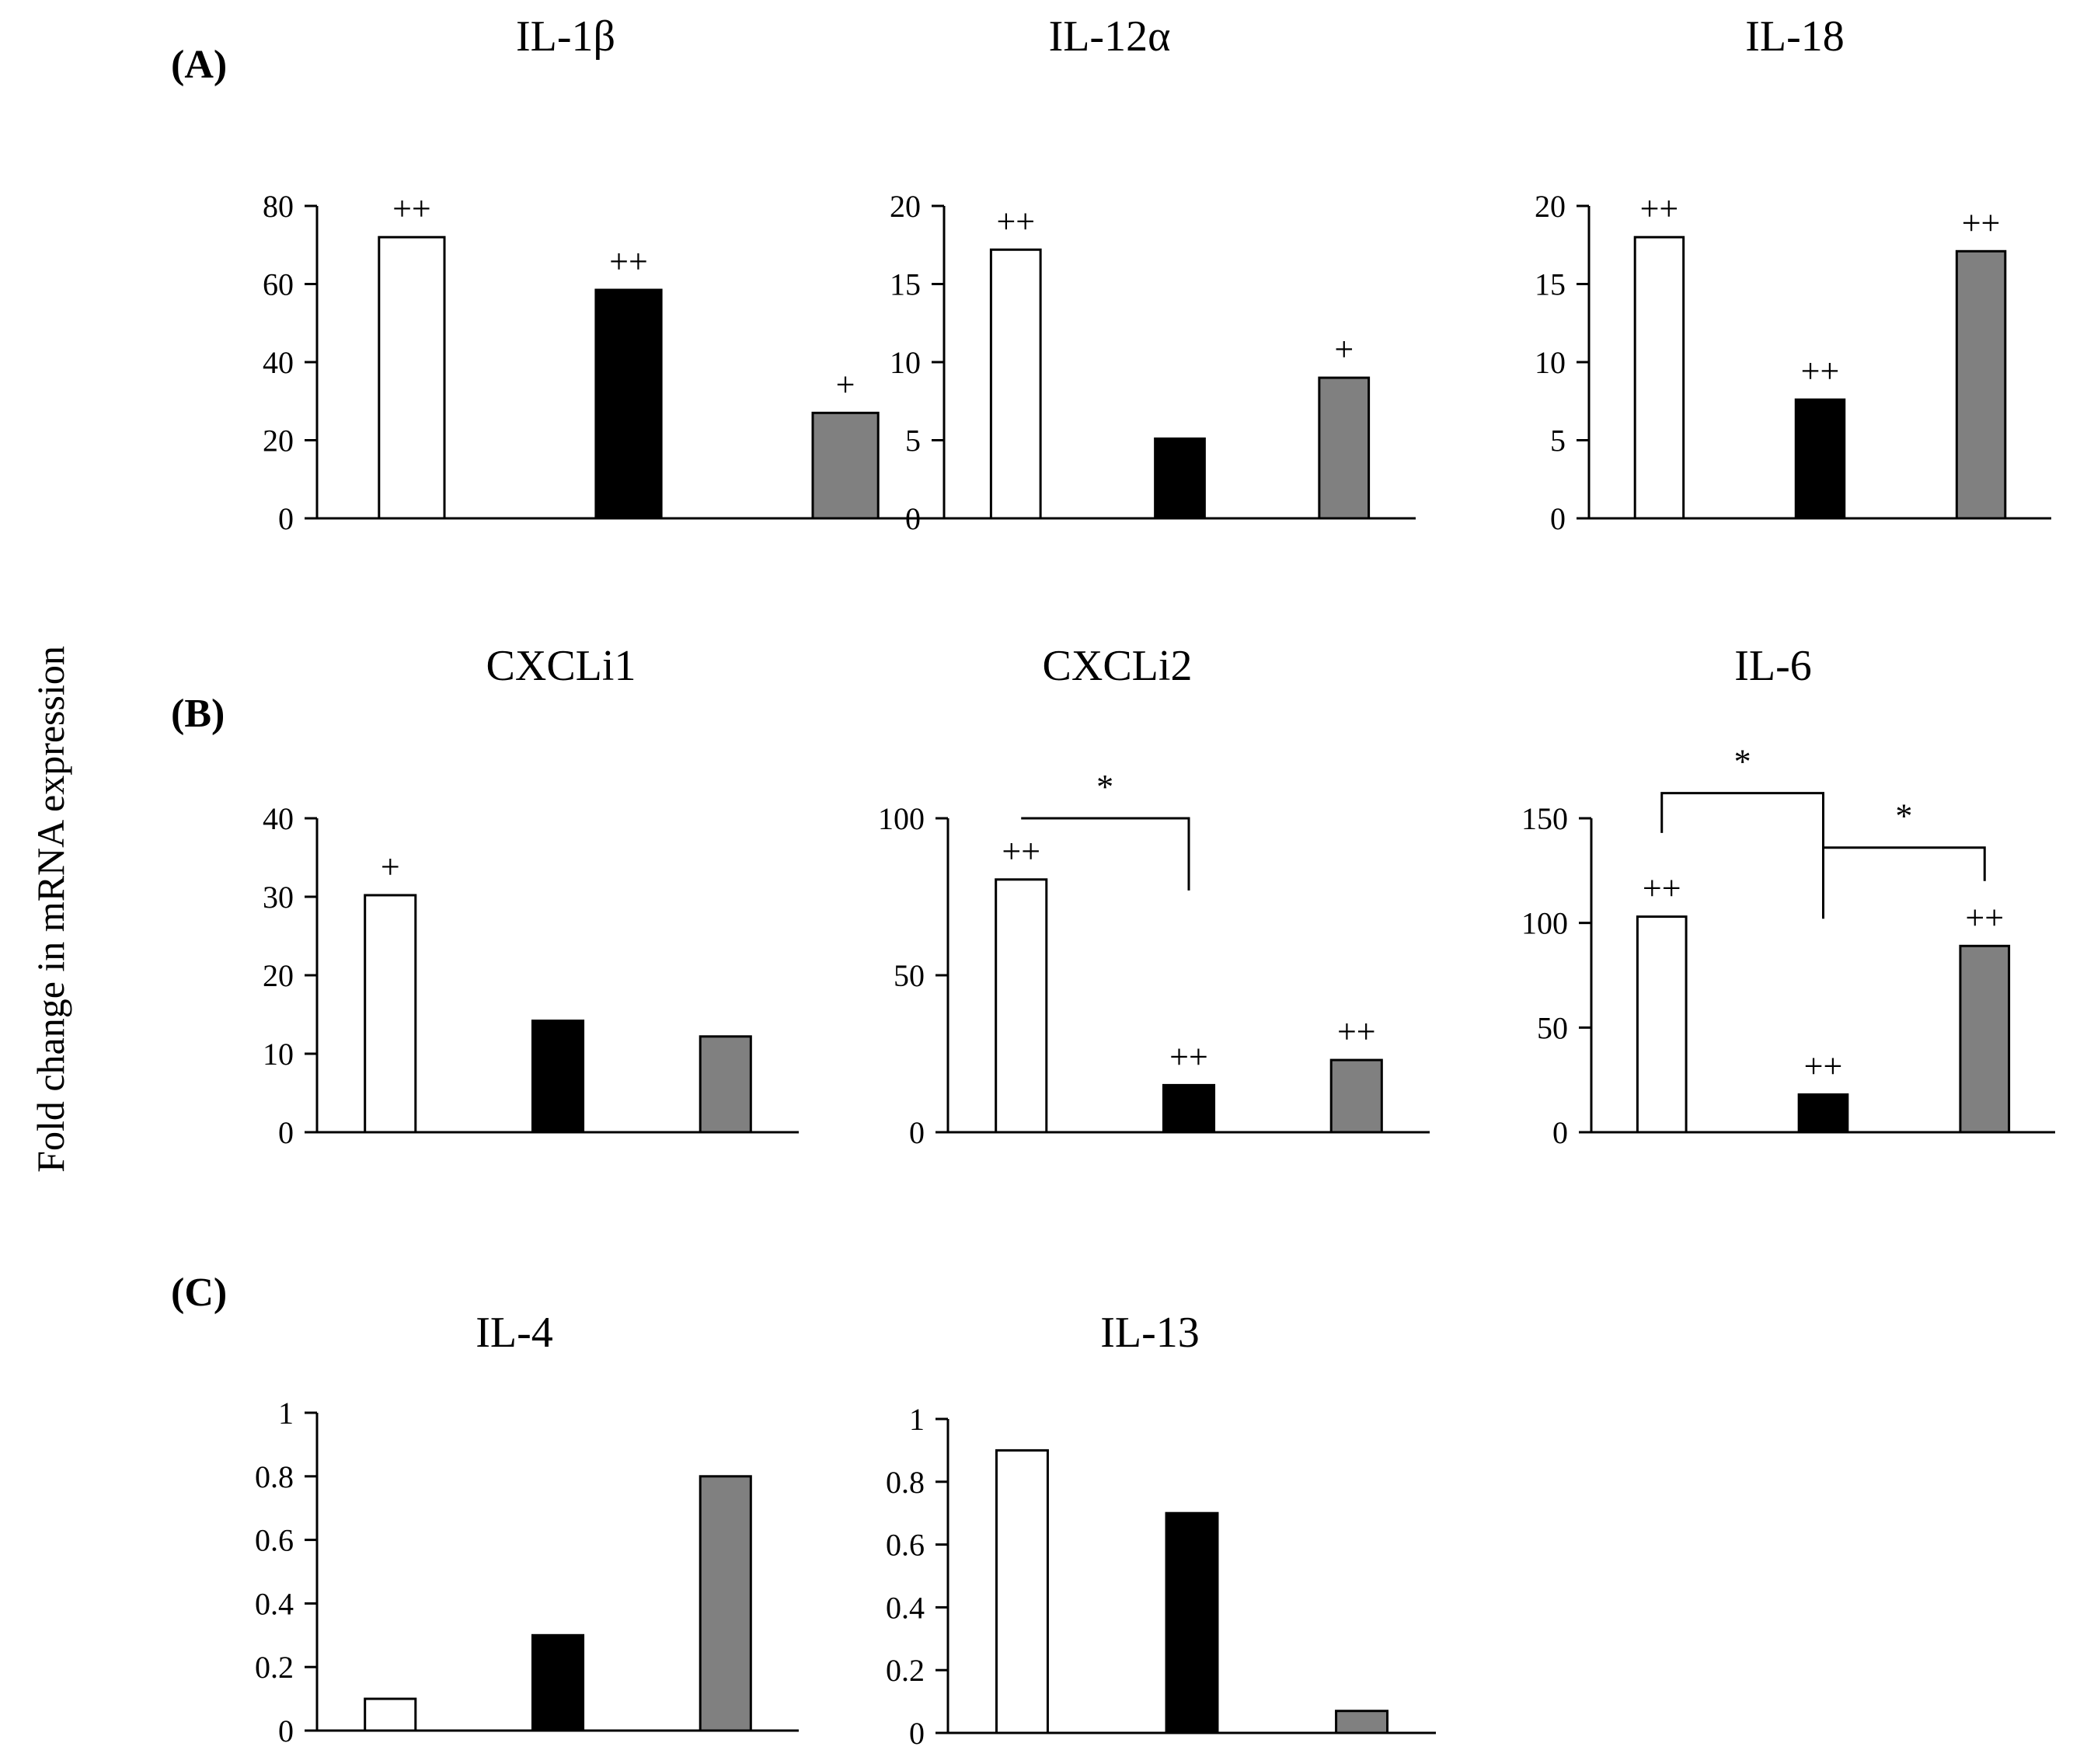 This screenshot has width=2094, height=1764. Describe the element at coordinates (1154, 896) in the screenshot. I see `chart-4: CXCLi2 0 50 100 ++ ++ ++ *` at that location.